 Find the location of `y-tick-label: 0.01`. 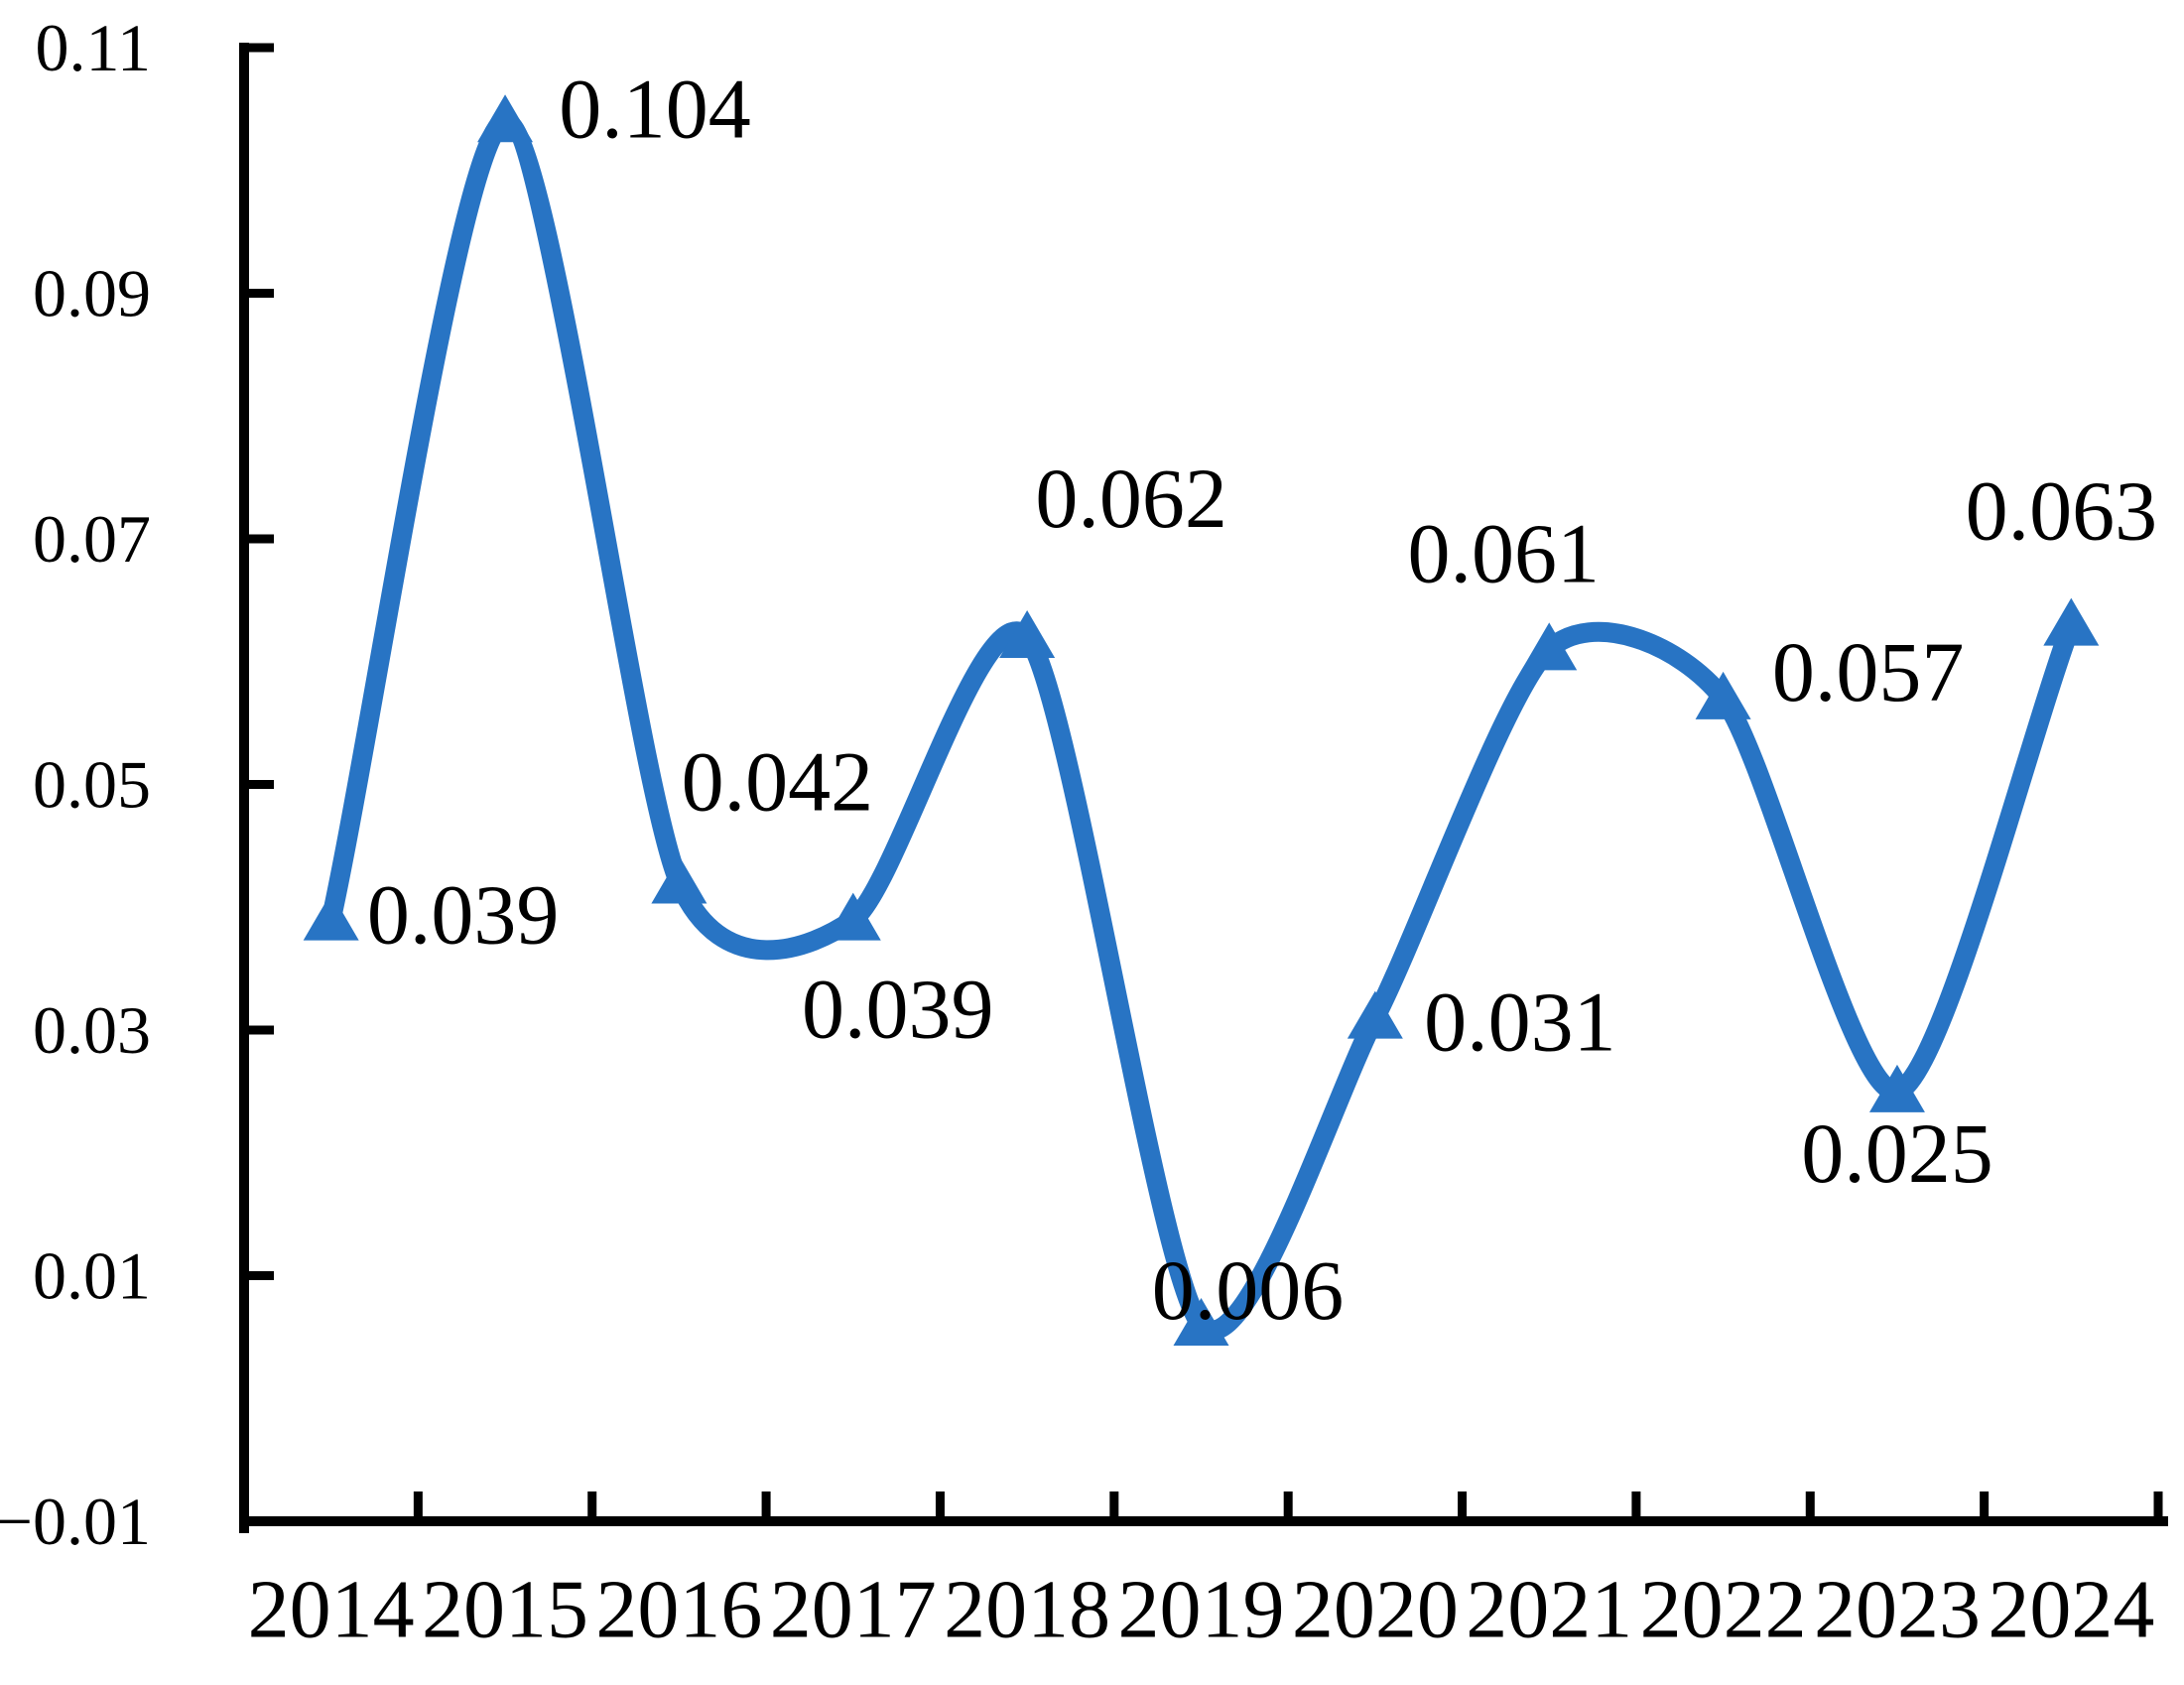

y-tick-label: 0.01 is located at coordinates (92, 1276).